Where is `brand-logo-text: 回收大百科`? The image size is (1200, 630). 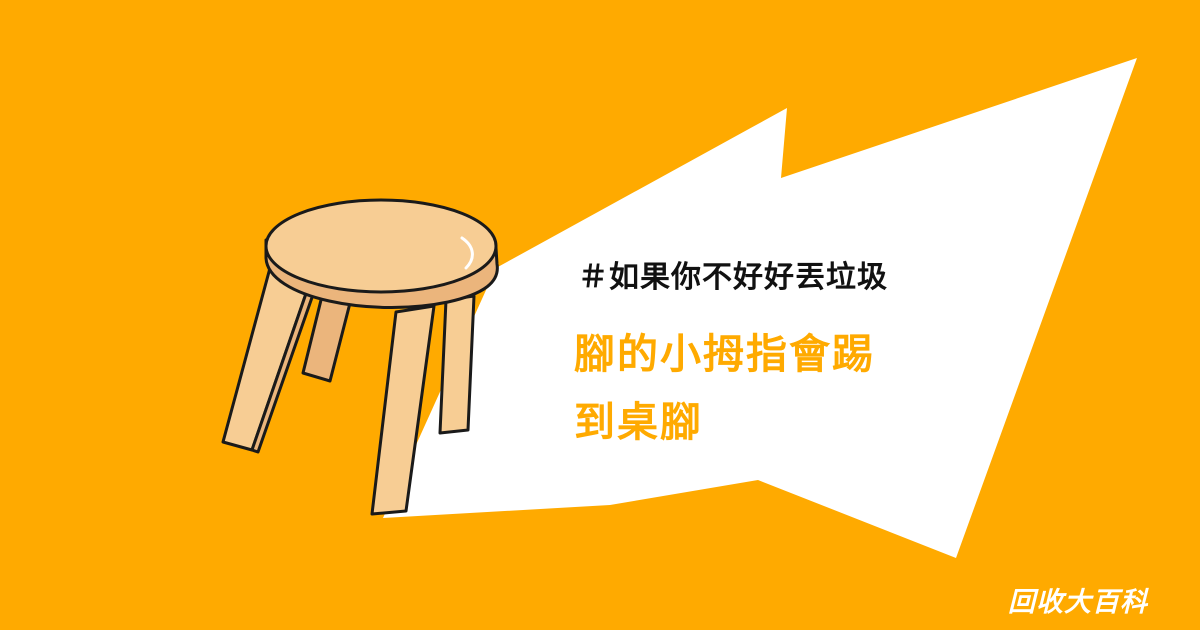 brand-logo-text: 回收大百科 is located at coordinates (1078, 602).